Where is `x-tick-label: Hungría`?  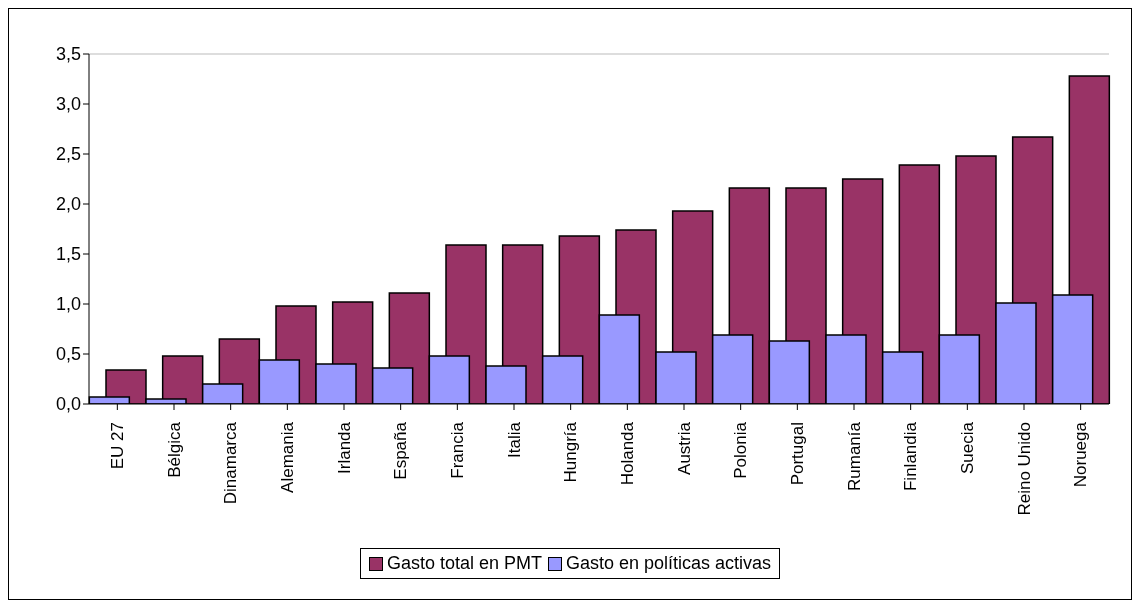 x-tick-label: Hungría is located at coordinates (571, 452).